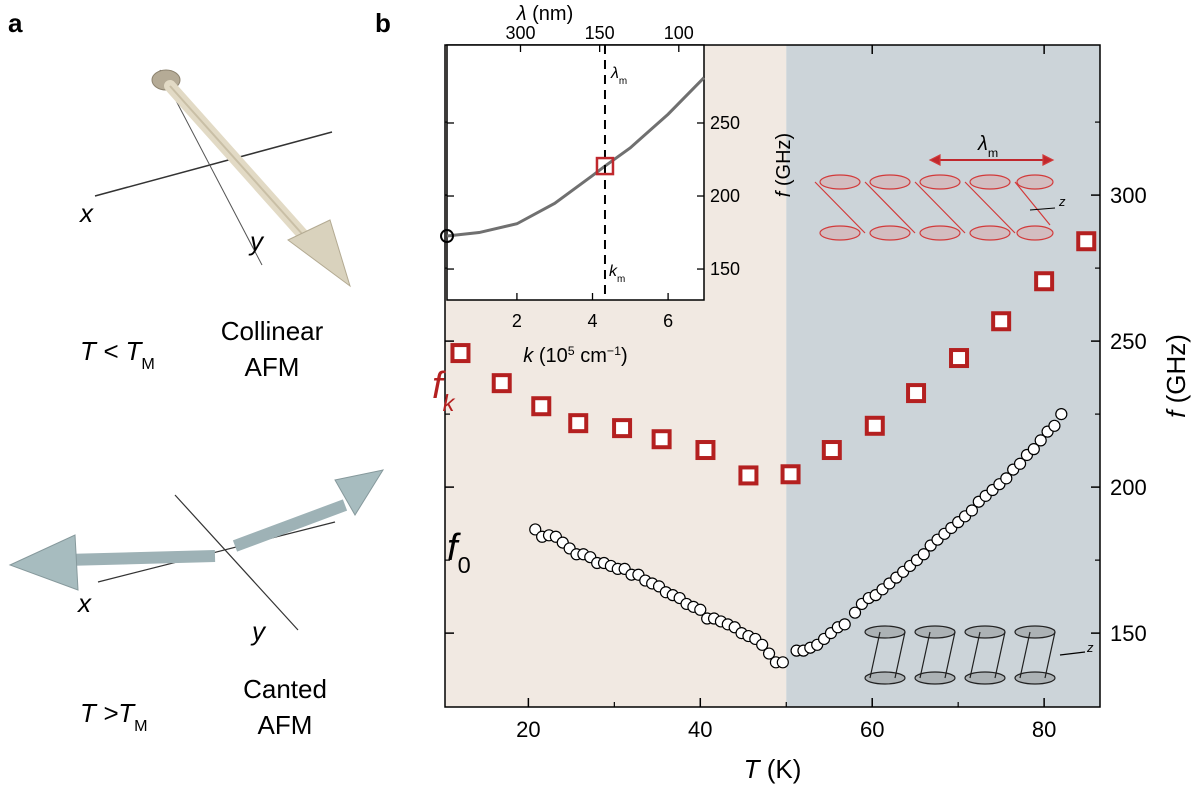  Describe the element at coordinates (935, 197) in the screenshot. I see `spiral-illustration` at that location.